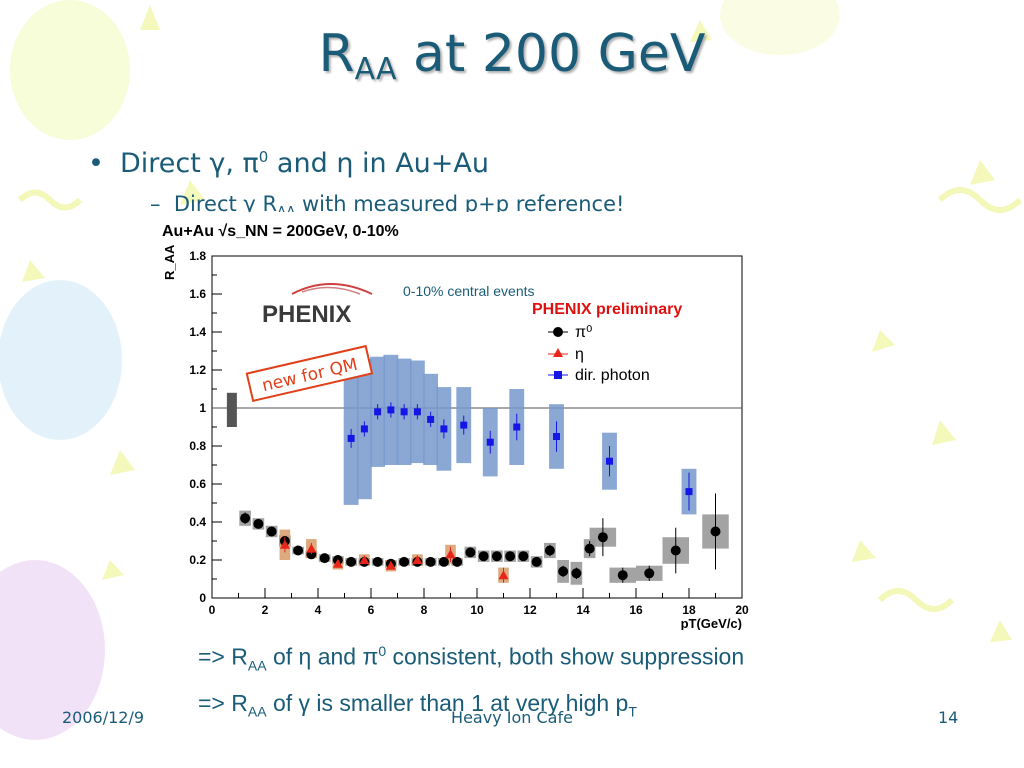  What do you see at coordinates (197, 256) in the screenshot?
I see `y-tick-label: 1.8` at bounding box center [197, 256].